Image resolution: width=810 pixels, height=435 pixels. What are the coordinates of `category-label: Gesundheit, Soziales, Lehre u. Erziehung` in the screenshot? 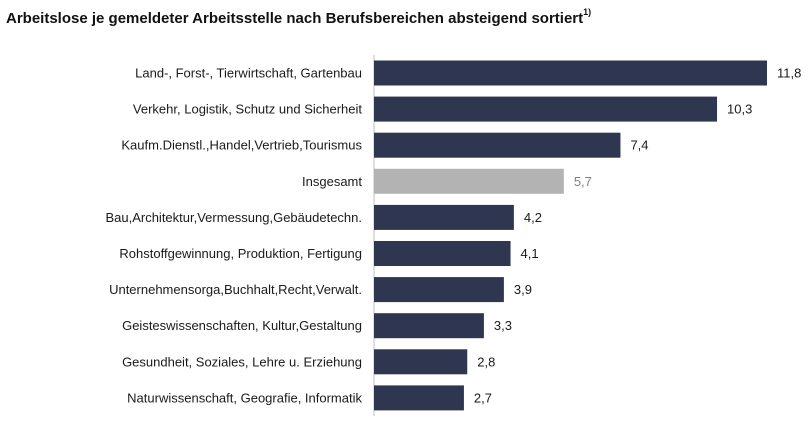 It's located at (242, 361).